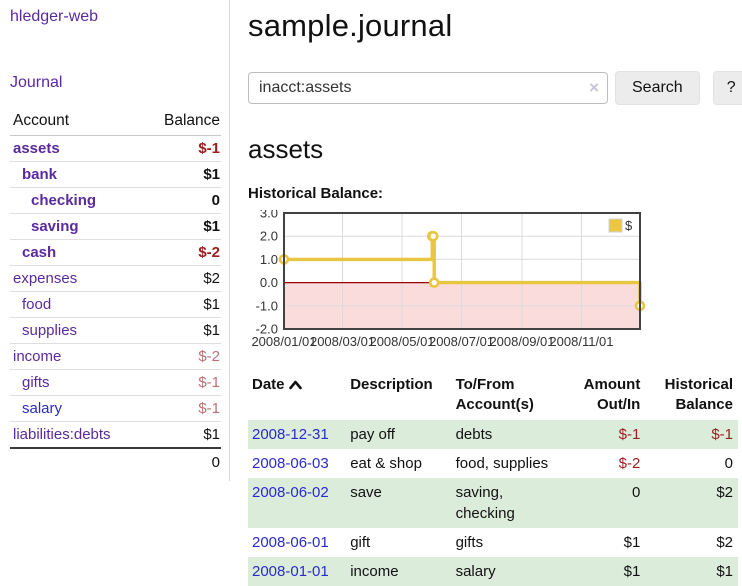 This screenshot has height=586, width=742. What do you see at coordinates (181, 278) in the screenshot?
I see `account-balance: $2` at bounding box center [181, 278].